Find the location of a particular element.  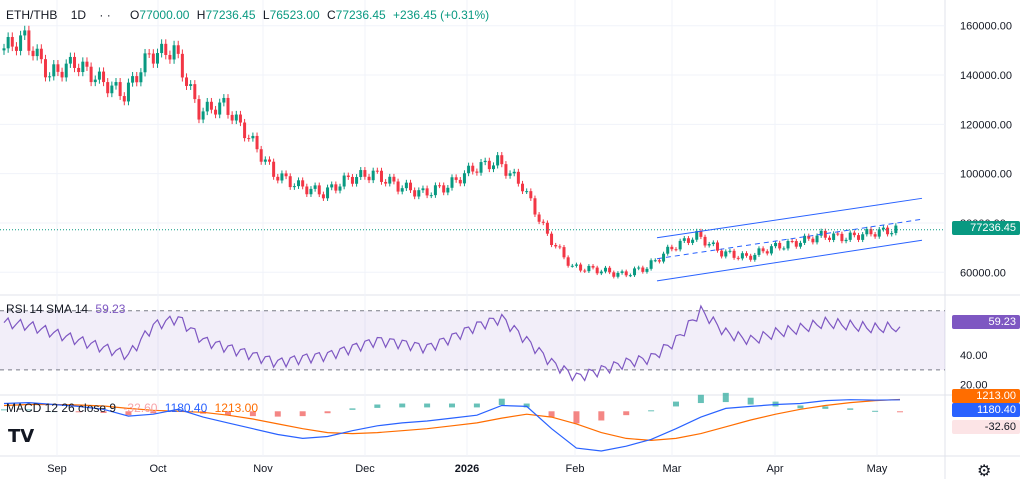

channel-lower-line is located at coordinates (789, 260).